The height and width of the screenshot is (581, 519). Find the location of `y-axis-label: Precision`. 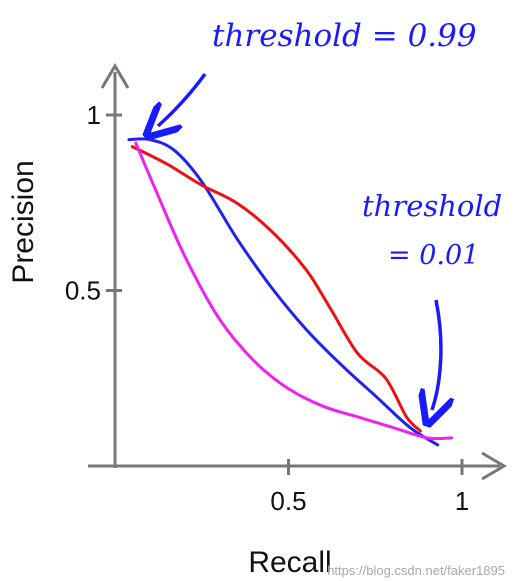

y-axis-label: Precision is located at coordinates (23, 221).